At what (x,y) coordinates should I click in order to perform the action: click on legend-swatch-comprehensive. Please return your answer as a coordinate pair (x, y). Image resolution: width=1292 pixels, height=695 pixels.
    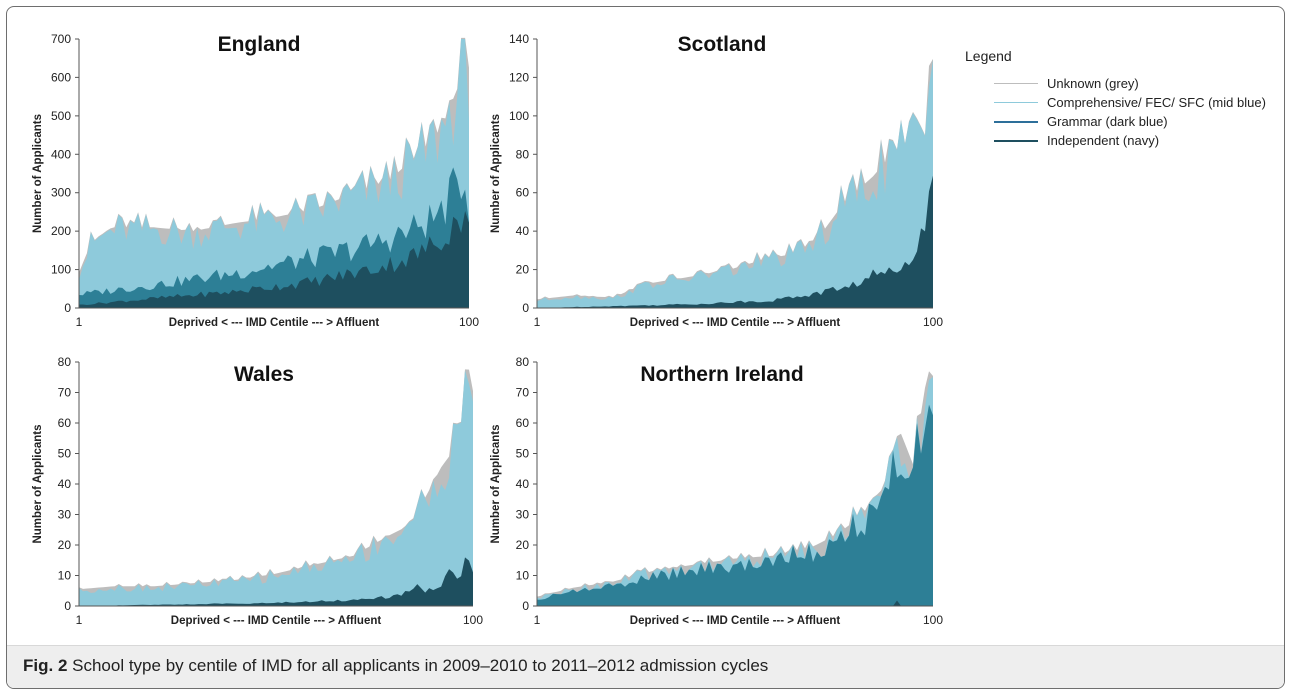
    Looking at the image, I should click on (1016, 102).